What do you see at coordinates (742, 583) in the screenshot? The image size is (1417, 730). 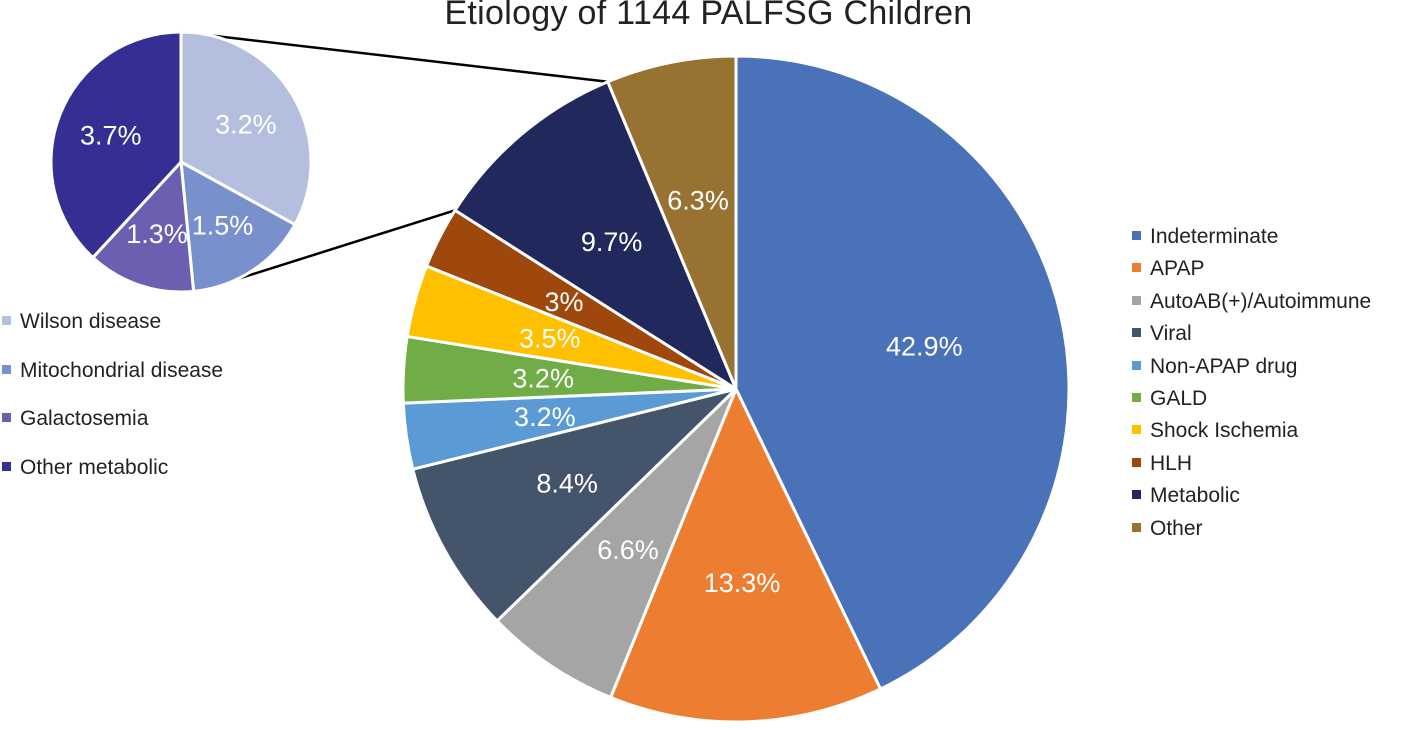 I see `main-label-apap: 13.3%` at bounding box center [742, 583].